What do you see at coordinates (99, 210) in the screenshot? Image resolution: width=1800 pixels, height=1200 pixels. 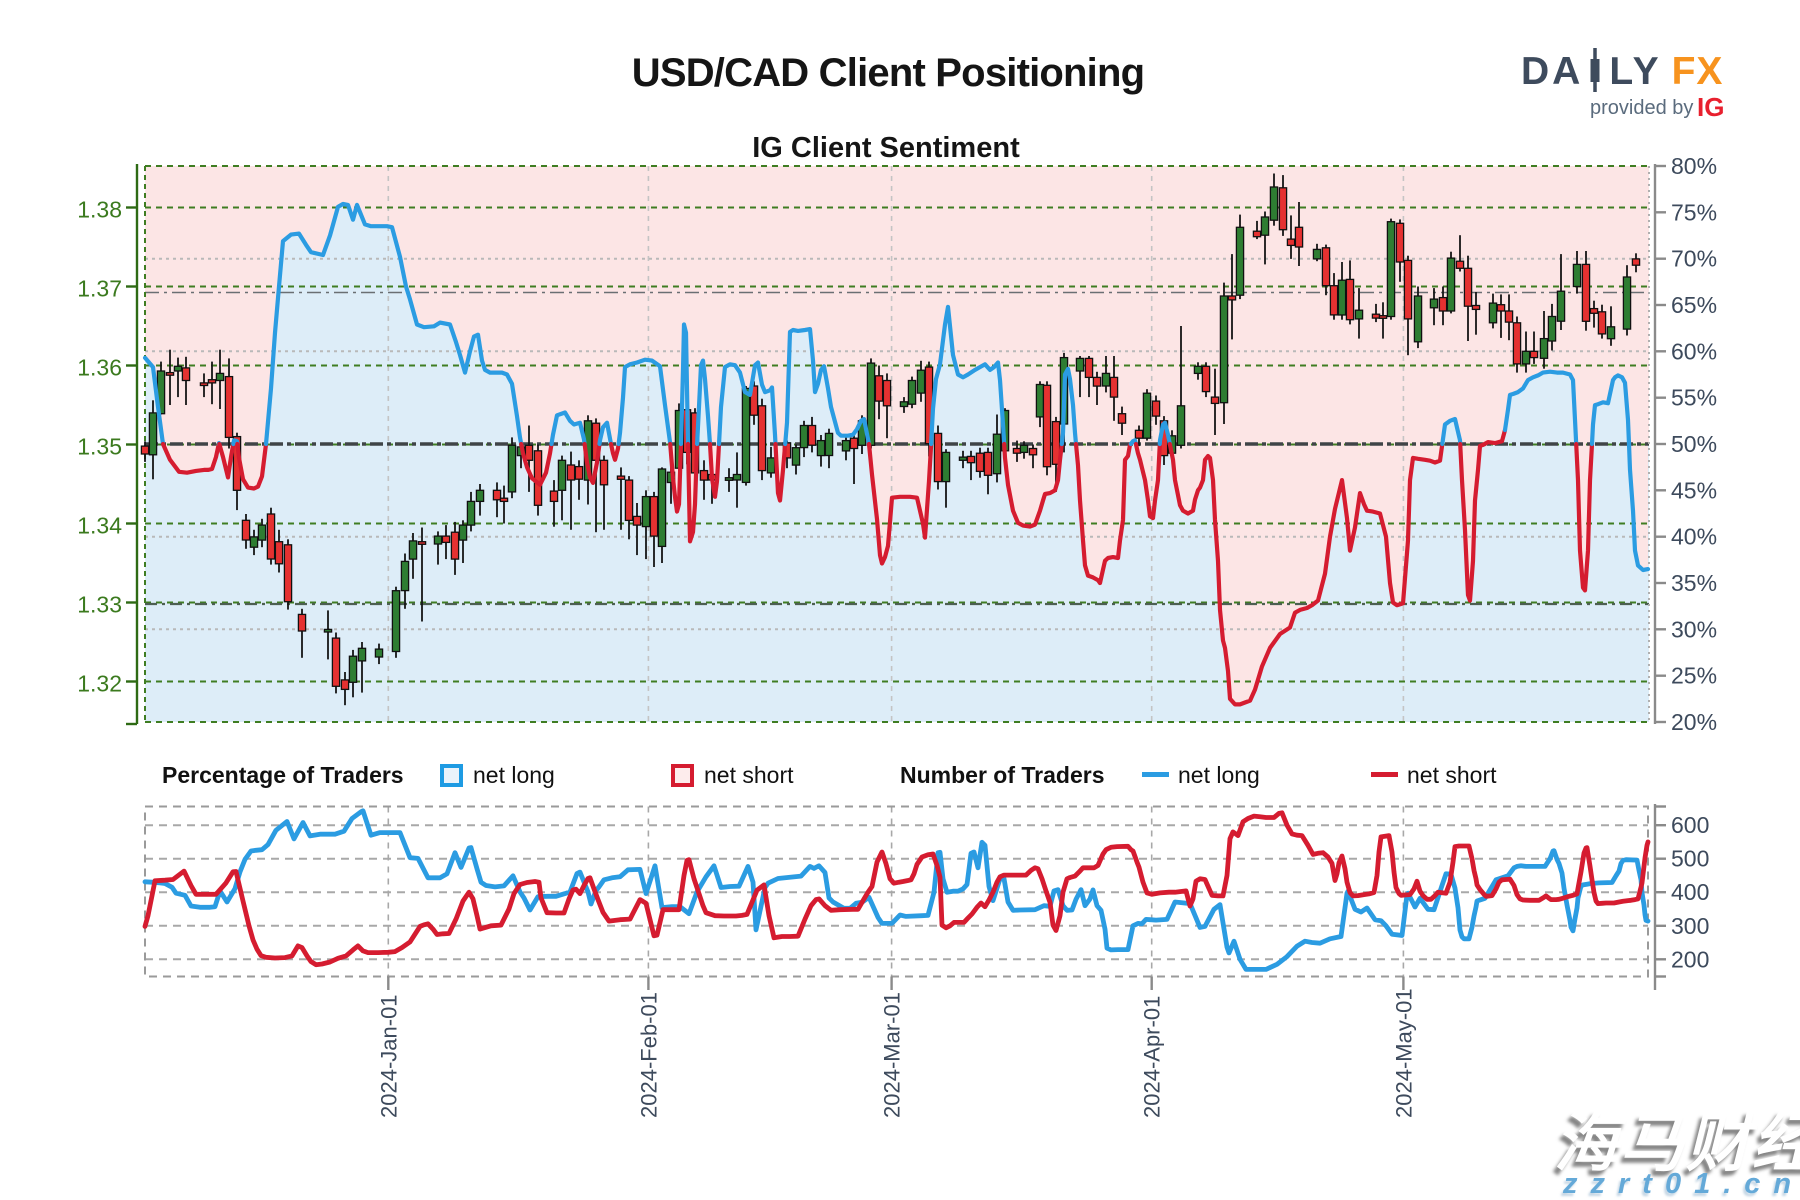 I see `svg-text: 1.38` at bounding box center [99, 210].